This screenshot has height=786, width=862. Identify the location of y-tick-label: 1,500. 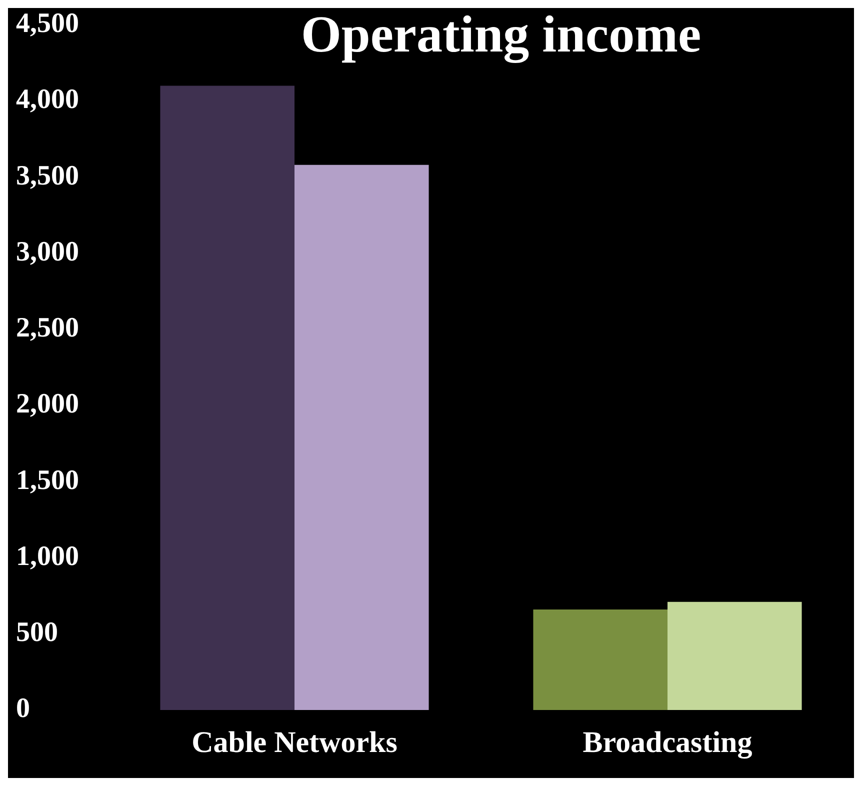
(47, 480).